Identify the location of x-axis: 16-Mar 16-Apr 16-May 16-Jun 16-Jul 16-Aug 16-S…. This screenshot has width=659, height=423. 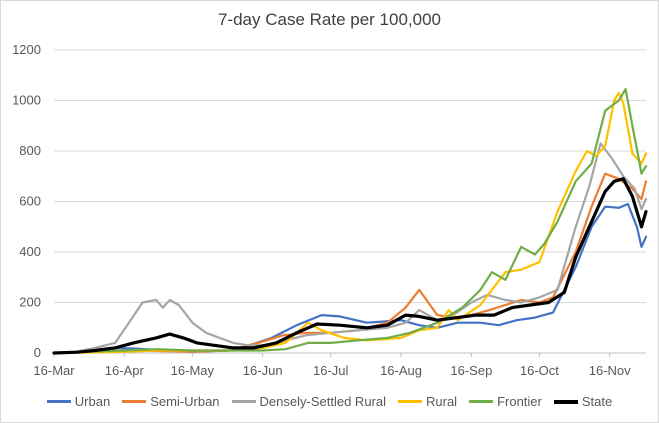
(332, 365).